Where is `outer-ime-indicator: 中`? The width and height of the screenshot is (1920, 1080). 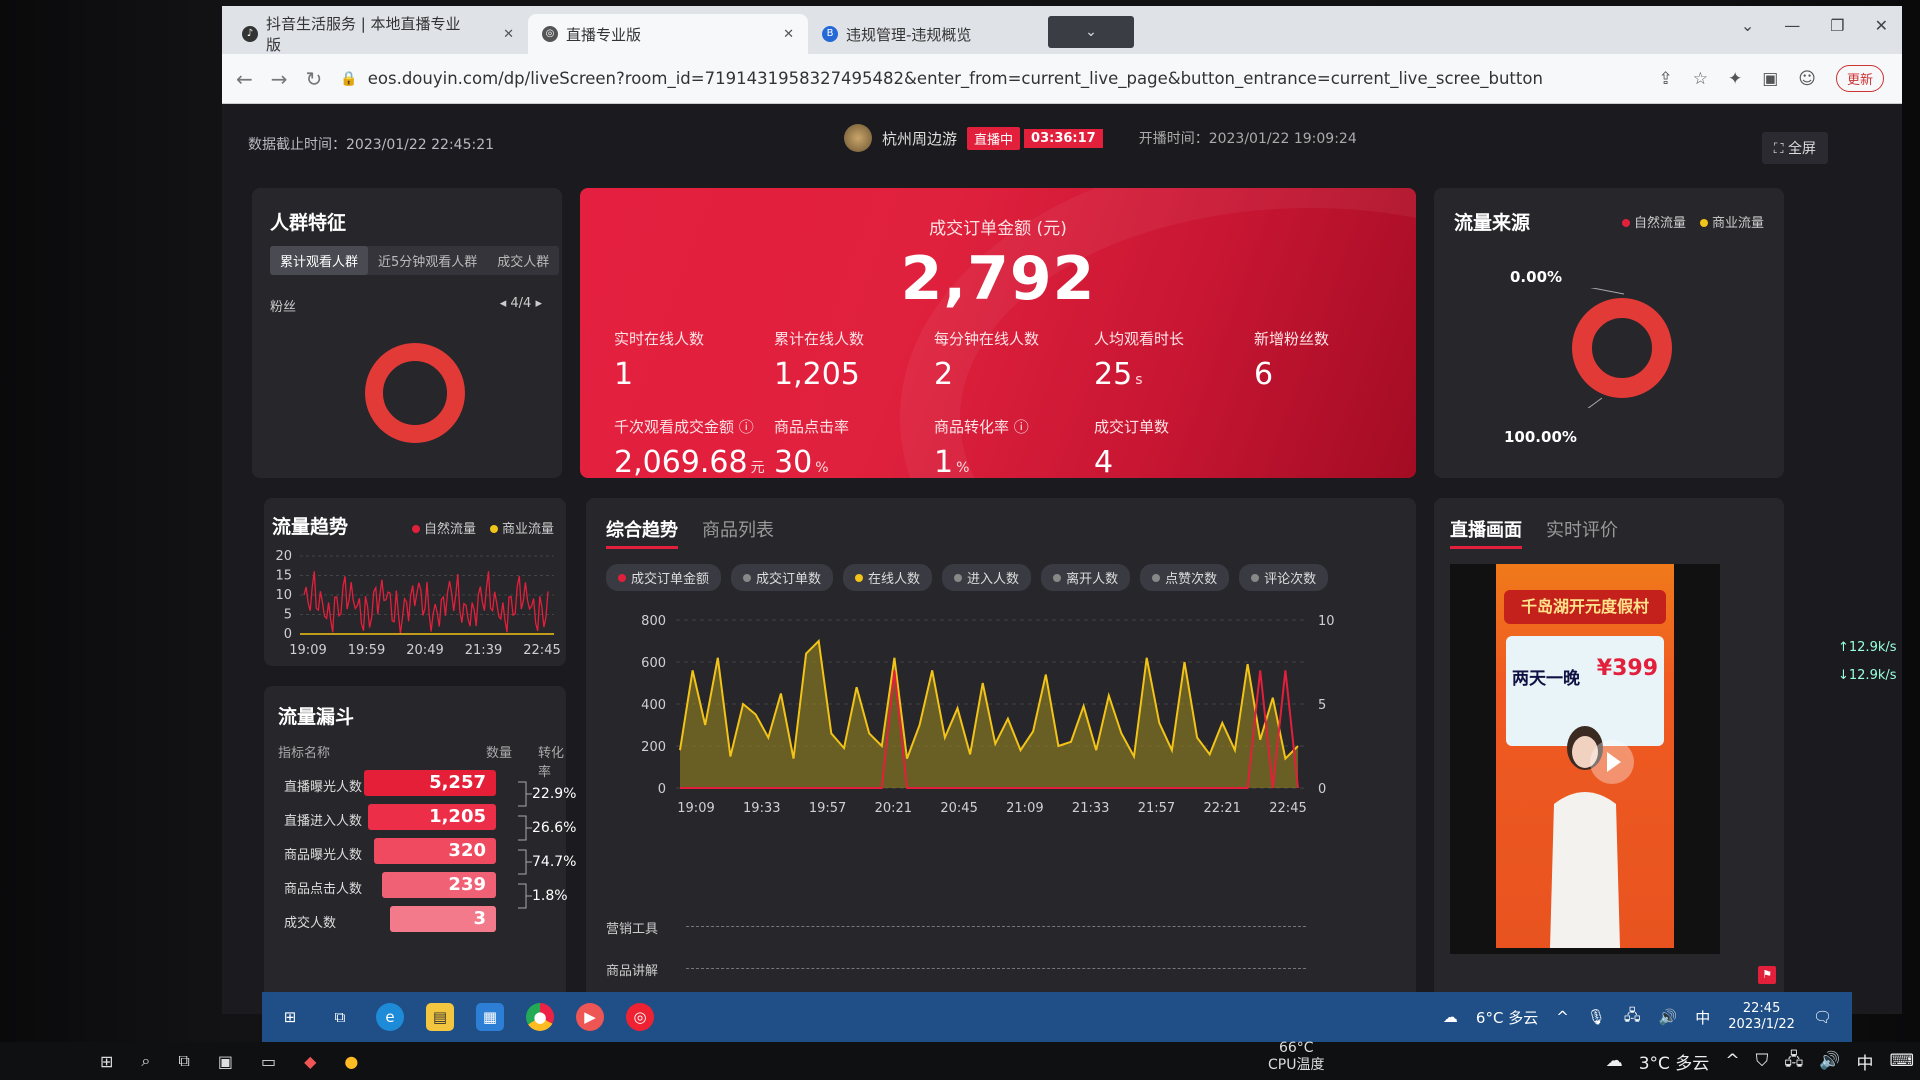 outer-ime-indicator: 中 is located at coordinates (1865, 1063).